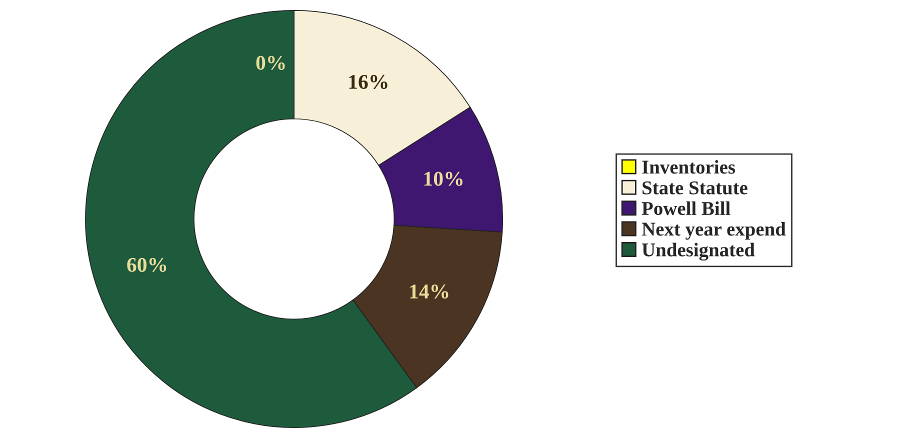 The width and height of the screenshot is (919, 438). What do you see at coordinates (689, 167) in the screenshot?
I see `legend-label: Inventories` at bounding box center [689, 167].